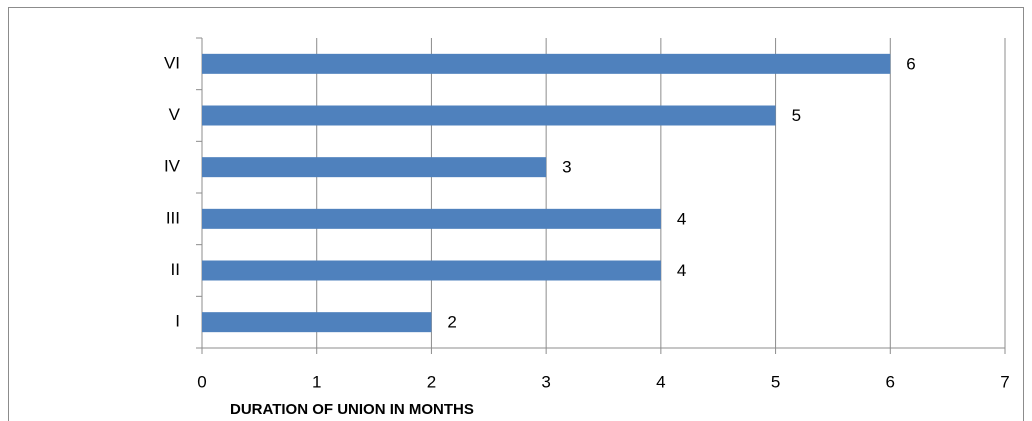 The height and width of the screenshot is (421, 1032). I want to click on data-label: 6, so click(910, 63).